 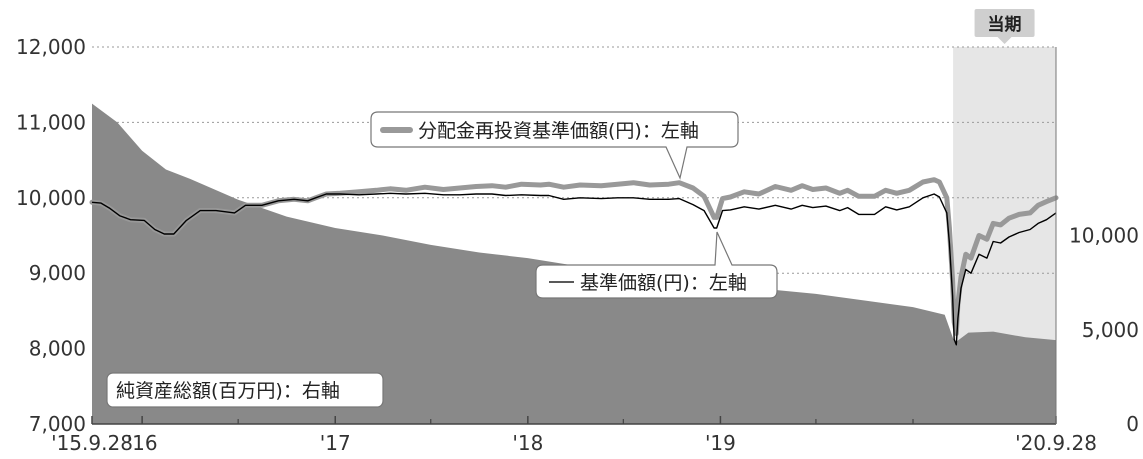 What do you see at coordinates (57, 349) in the screenshot?
I see `left-tick-label: 8,000` at bounding box center [57, 349].